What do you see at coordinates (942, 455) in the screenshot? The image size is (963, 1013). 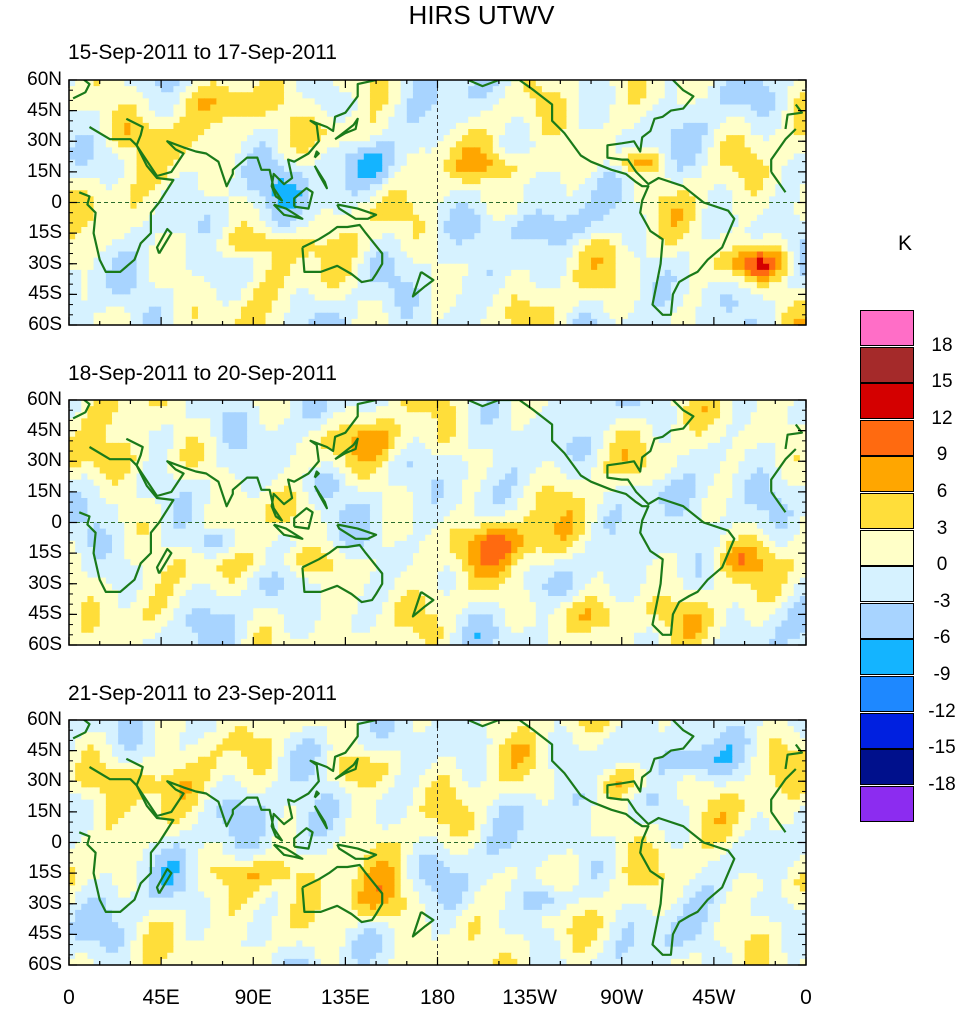 I see `colorbar-label: 9` at bounding box center [942, 455].